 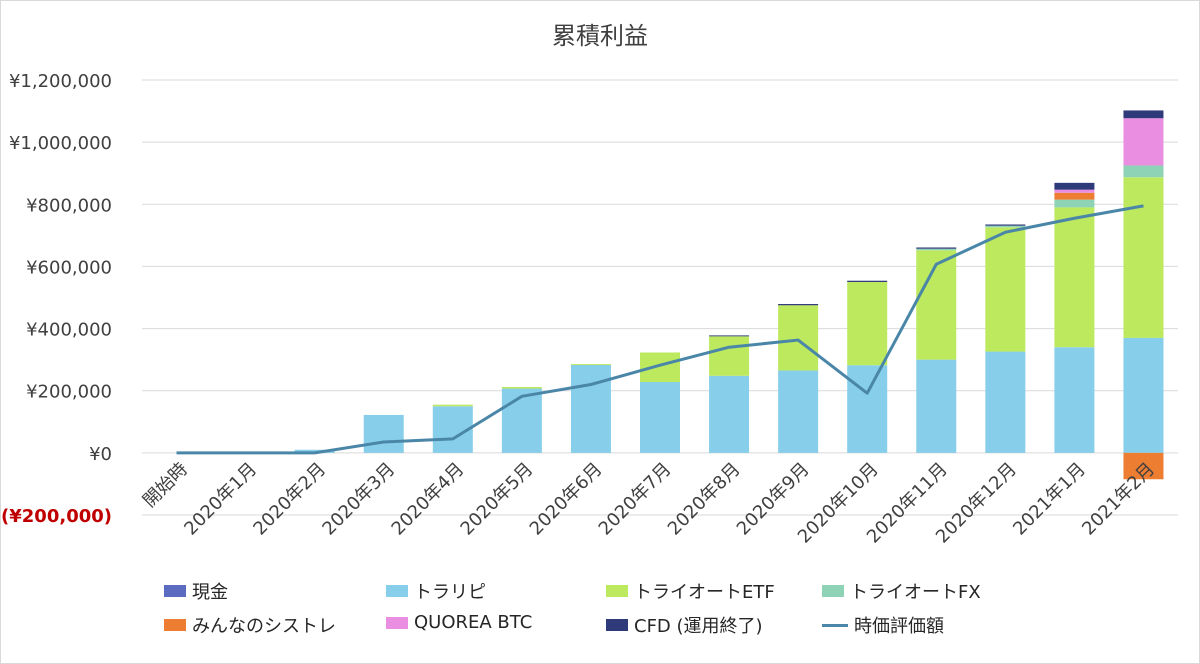 What do you see at coordinates (69, 392) in the screenshot?
I see `y-tick-label: ¥200,000` at bounding box center [69, 392].